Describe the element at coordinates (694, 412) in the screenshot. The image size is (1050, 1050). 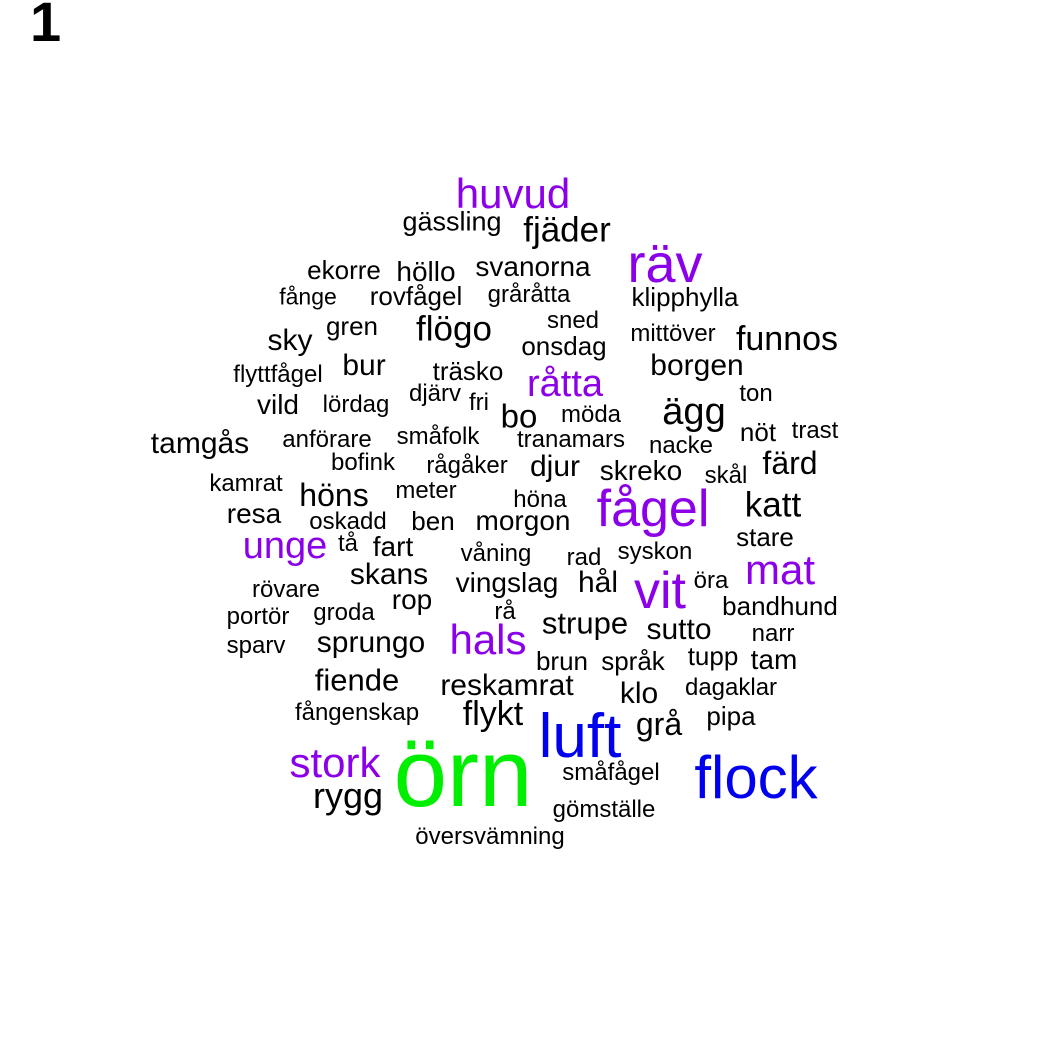
I see `word-agg: ägg` at that location.